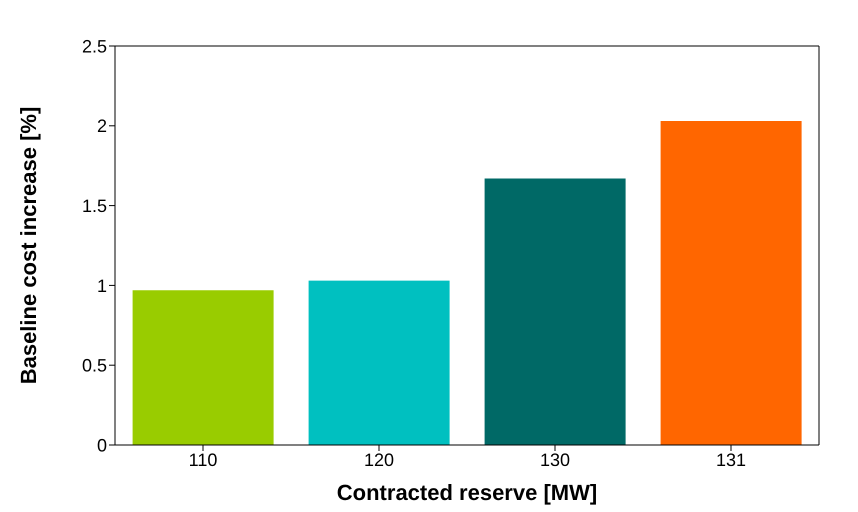  I want to click on y-tick-label: 0.5, so click(94, 366).